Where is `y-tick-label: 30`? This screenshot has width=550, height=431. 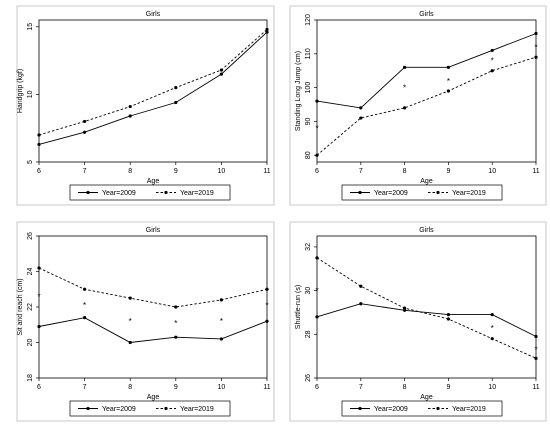 y-tick-label: 30 is located at coordinates (308, 291).